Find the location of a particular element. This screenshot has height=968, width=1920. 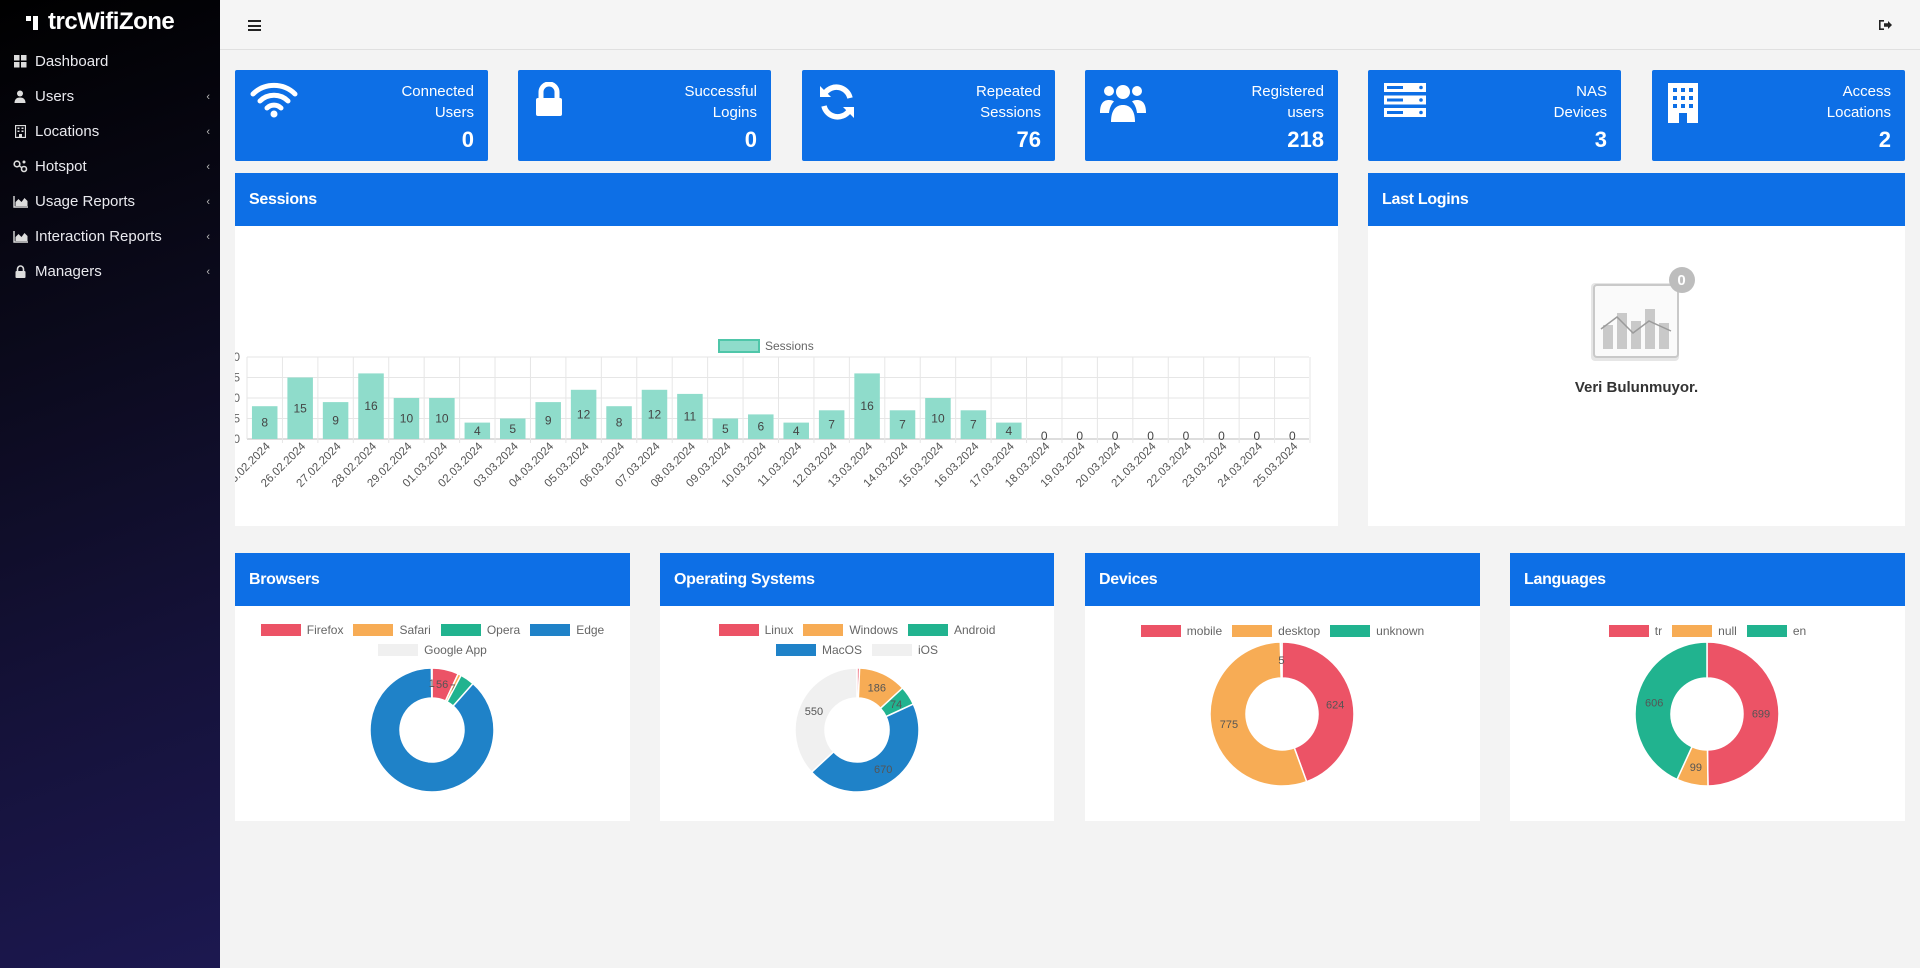

stat-value: 2 is located at coordinates (1884, 139).